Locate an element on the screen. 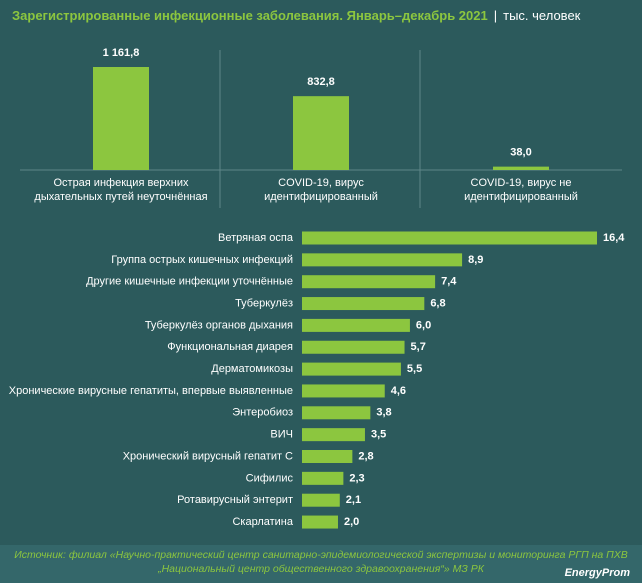 This screenshot has width=642, height=583. value-label: 5,7 is located at coordinates (418, 347).